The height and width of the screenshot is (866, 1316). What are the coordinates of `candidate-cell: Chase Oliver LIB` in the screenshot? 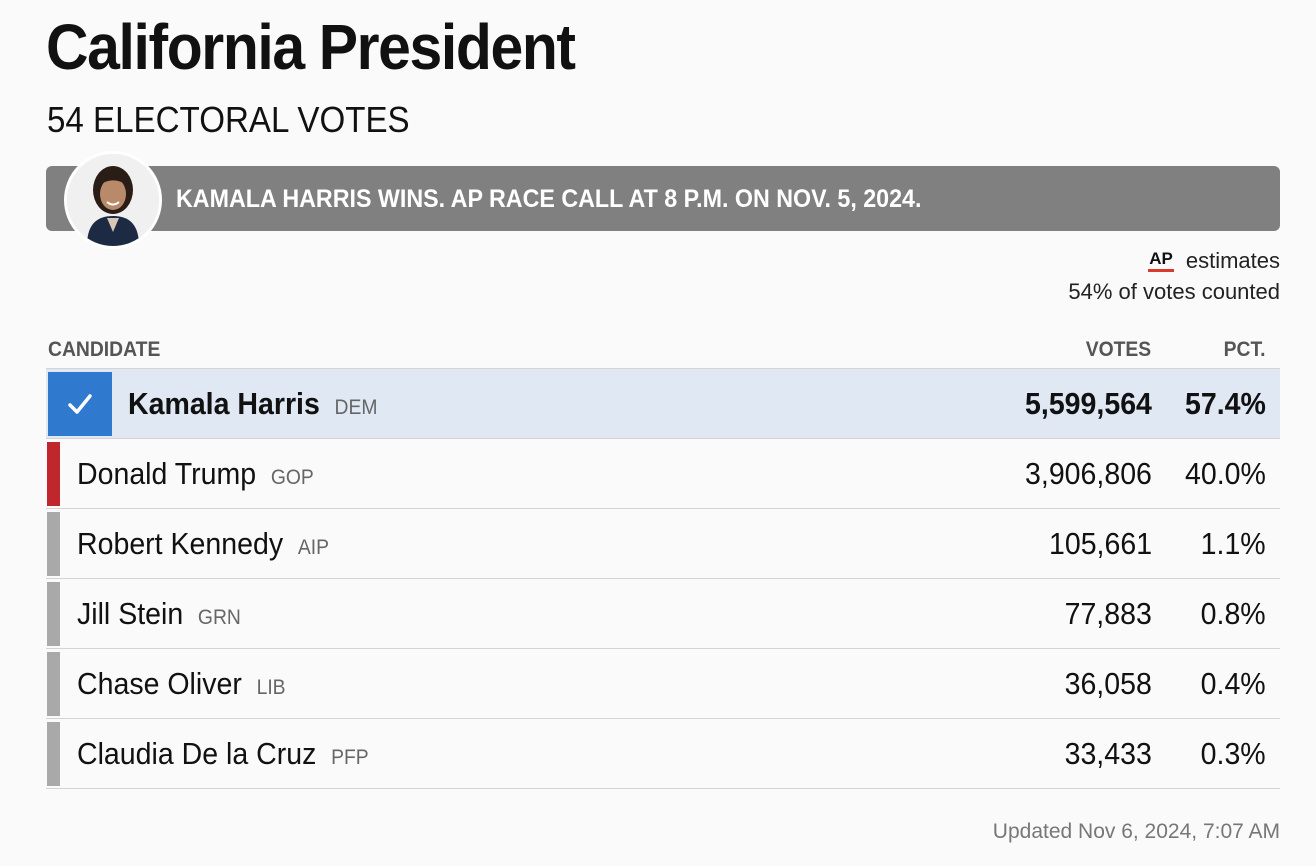 It's located at (181, 686).